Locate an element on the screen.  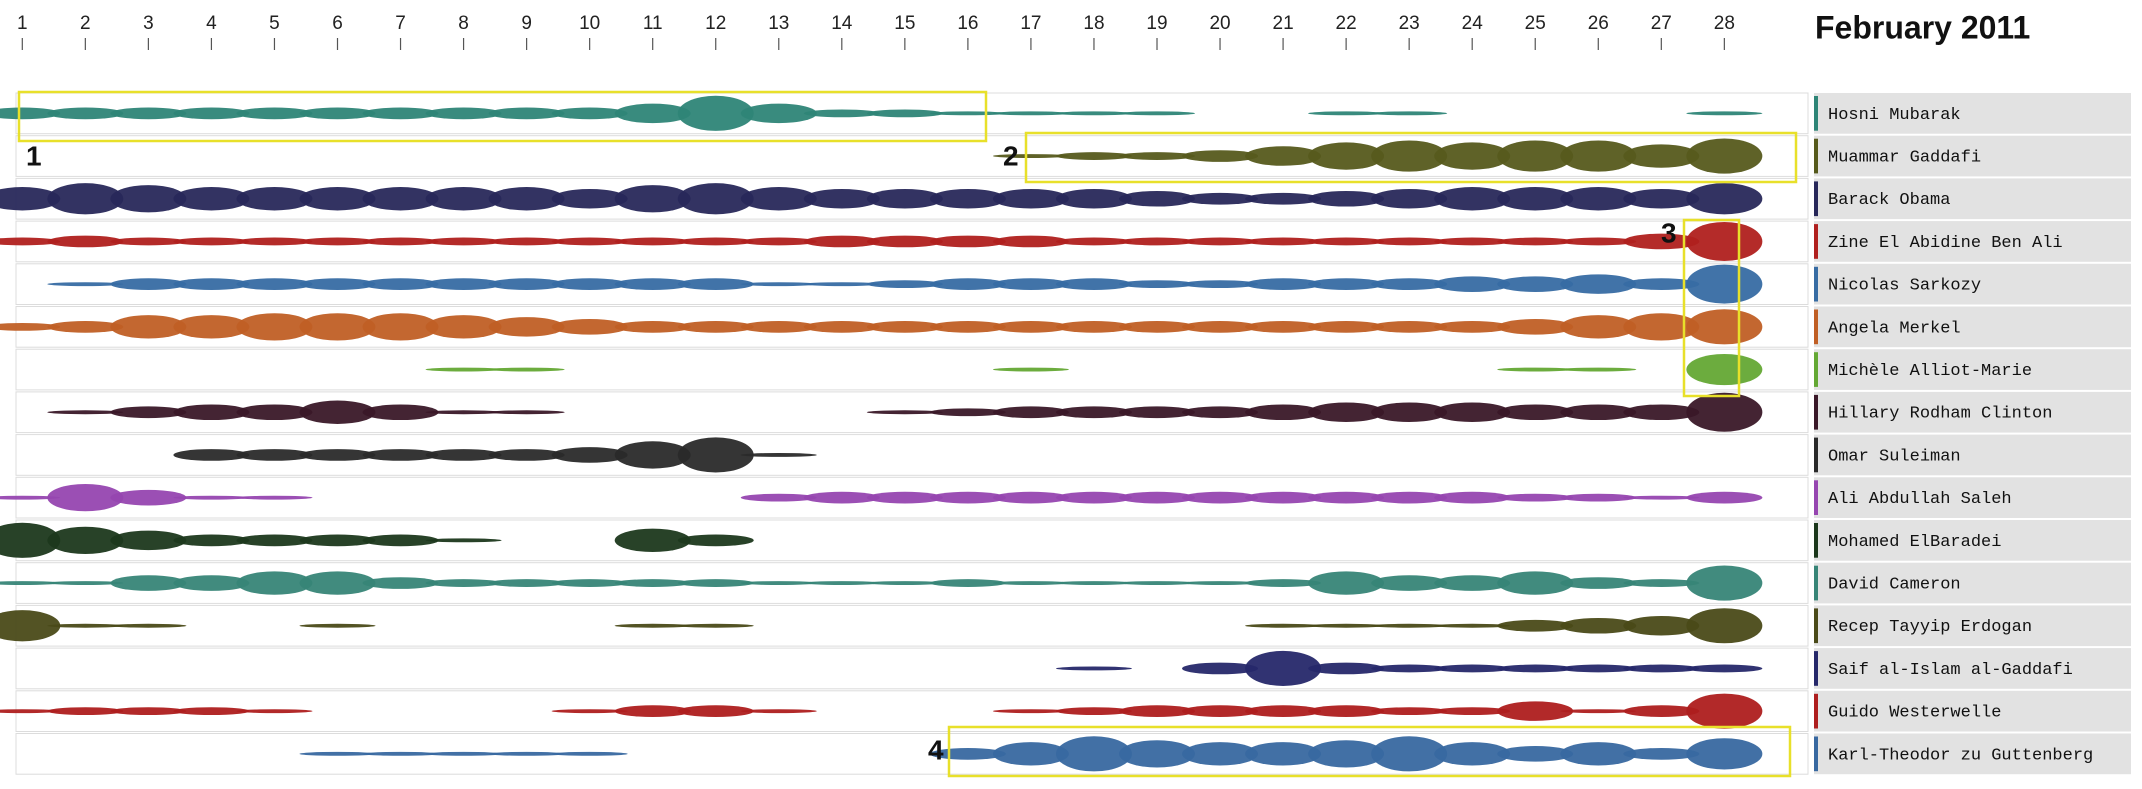
x-tick-label: 3 is located at coordinates (148, 23).